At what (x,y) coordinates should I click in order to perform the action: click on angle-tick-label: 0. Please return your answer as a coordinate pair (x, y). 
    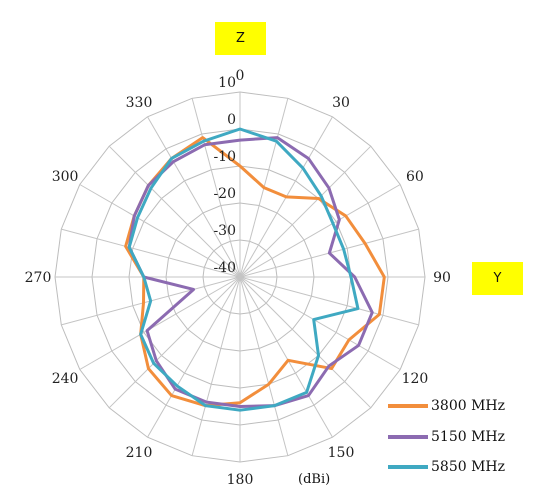
    Looking at the image, I should click on (240, 76).